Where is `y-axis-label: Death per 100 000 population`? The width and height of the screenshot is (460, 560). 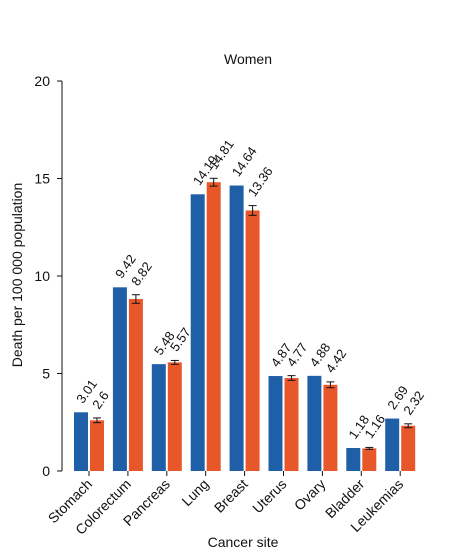 y-axis-label: Death per 100 000 population is located at coordinates (17, 275).